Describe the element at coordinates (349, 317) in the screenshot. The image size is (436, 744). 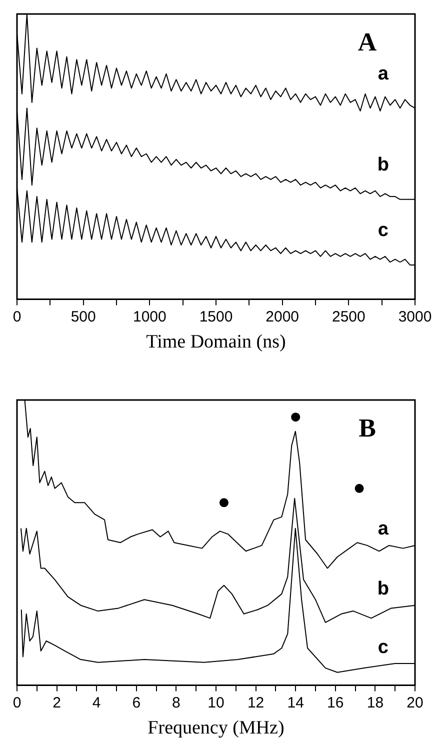
I see `x-tick-label: 2500` at that location.